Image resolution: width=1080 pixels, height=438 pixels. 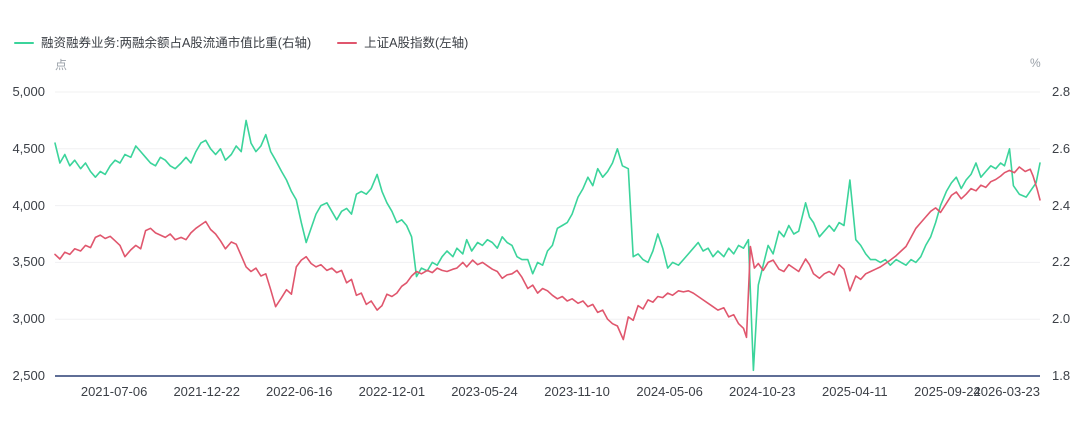 I want to click on x-axis-label: 2024-05-06, so click(x=669, y=391).